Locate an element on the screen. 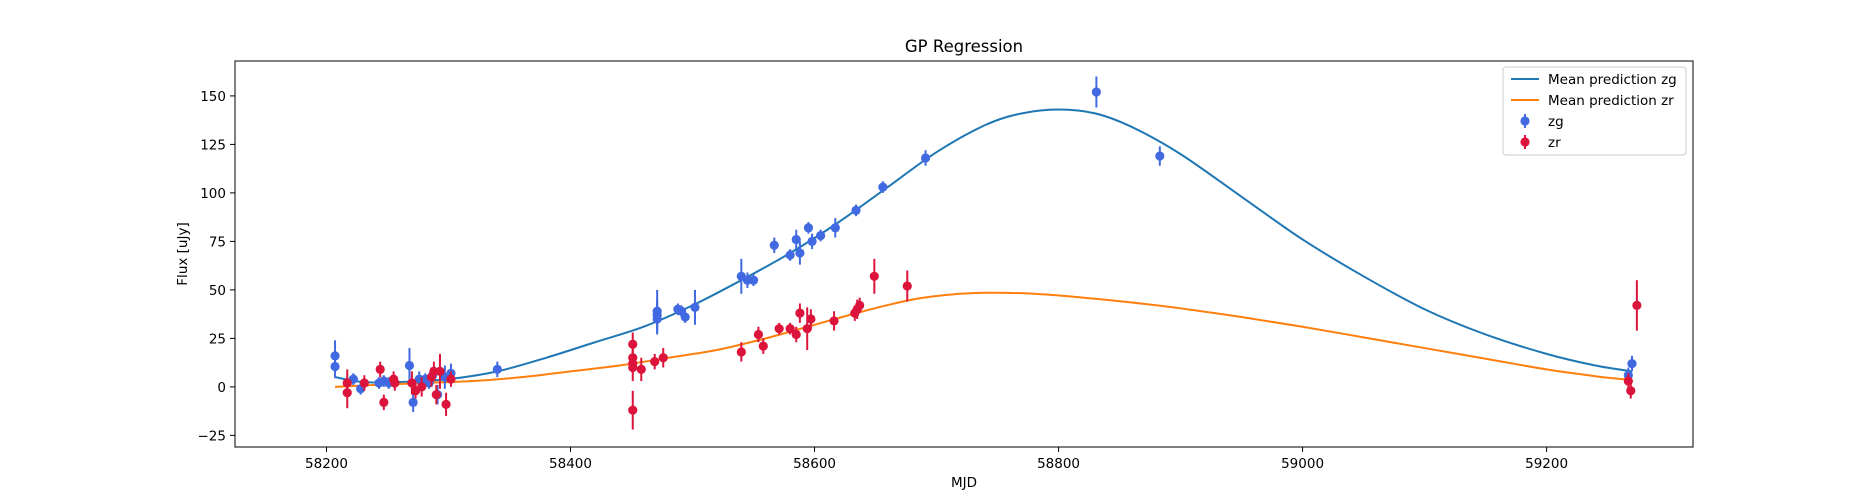 This screenshot has width=1875, height=500. legend-box is located at coordinates (1594, 111).